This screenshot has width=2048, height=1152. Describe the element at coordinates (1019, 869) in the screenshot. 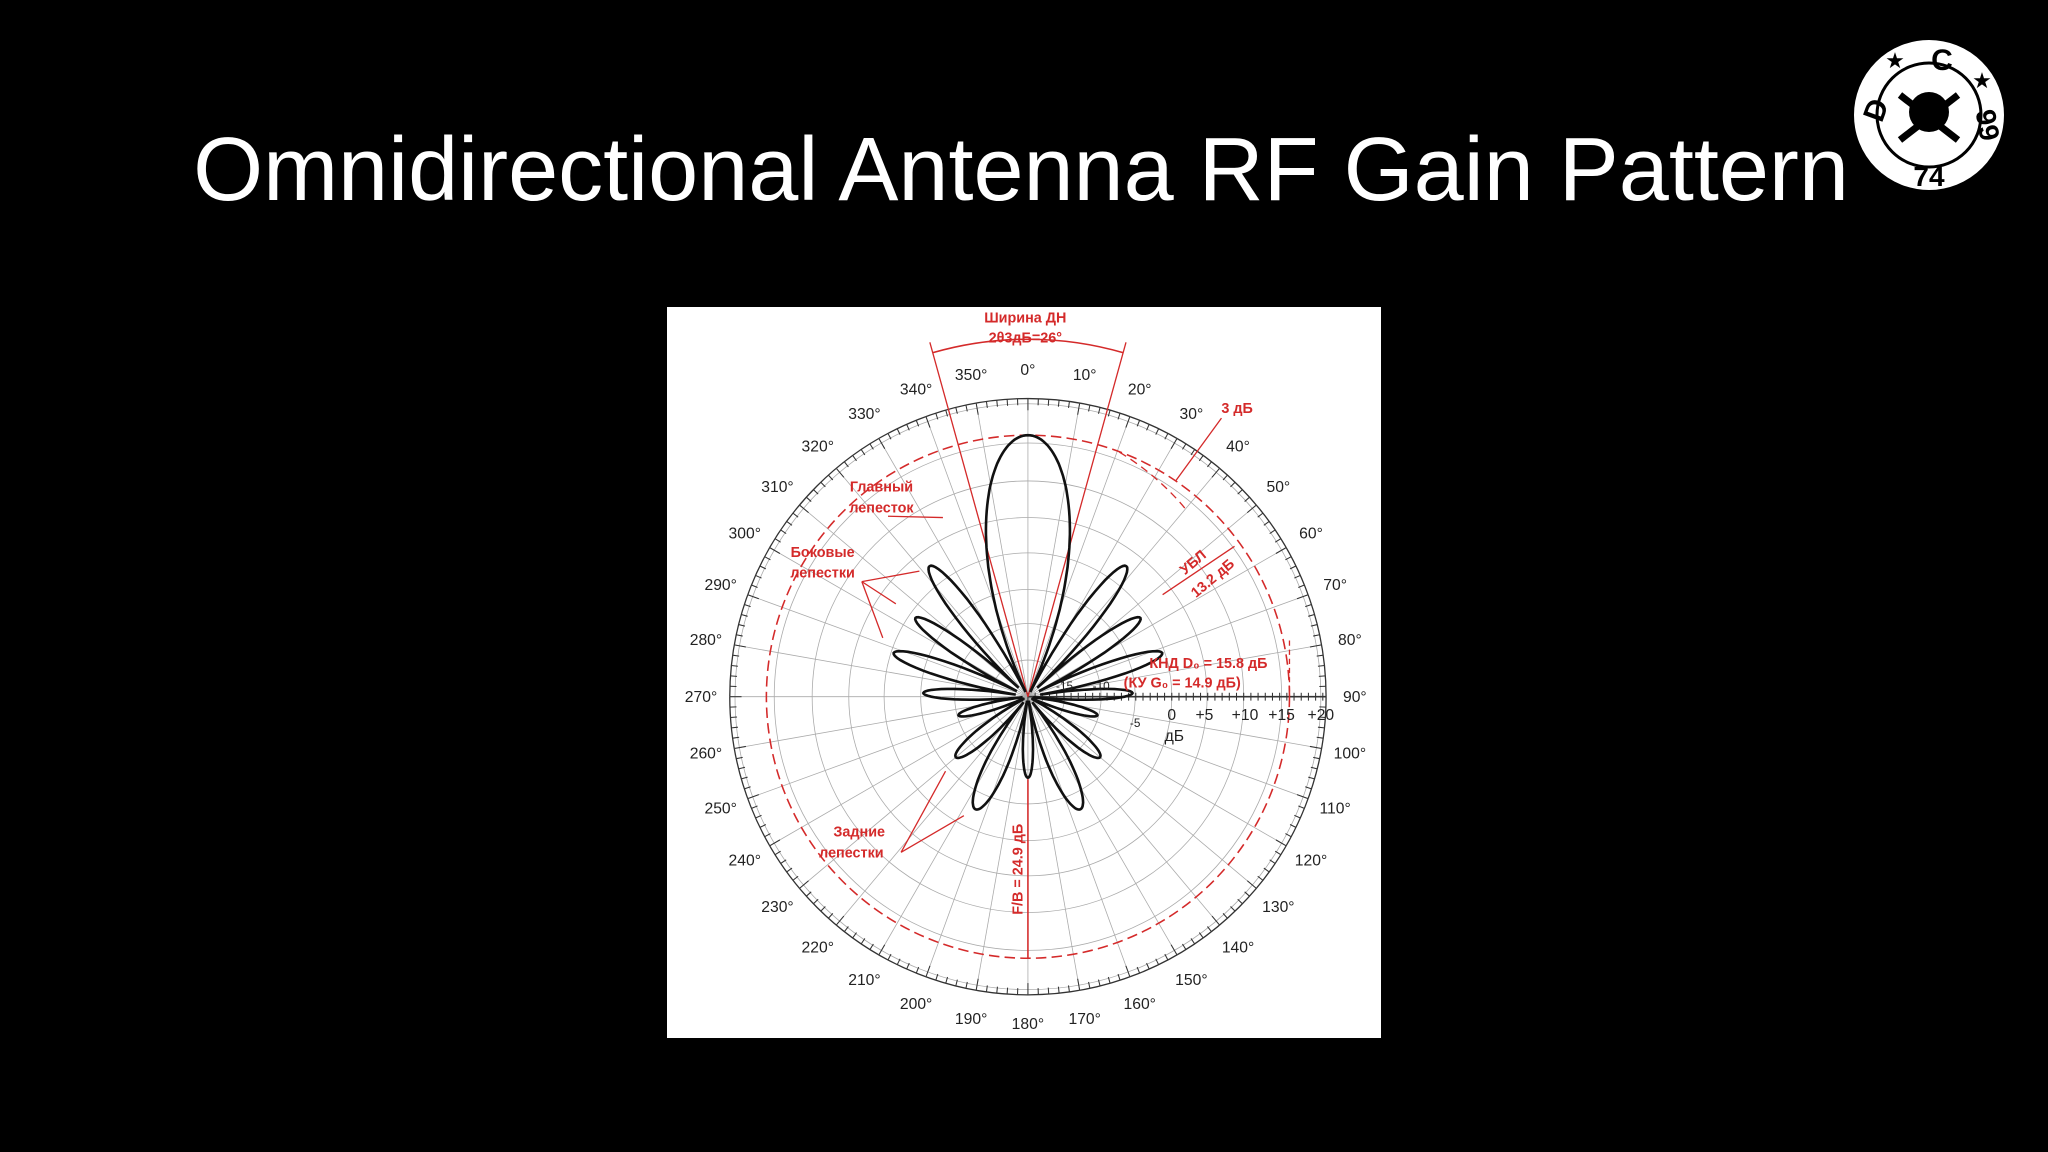

I see `annotation: F/B = 24.9 дБ` at that location.